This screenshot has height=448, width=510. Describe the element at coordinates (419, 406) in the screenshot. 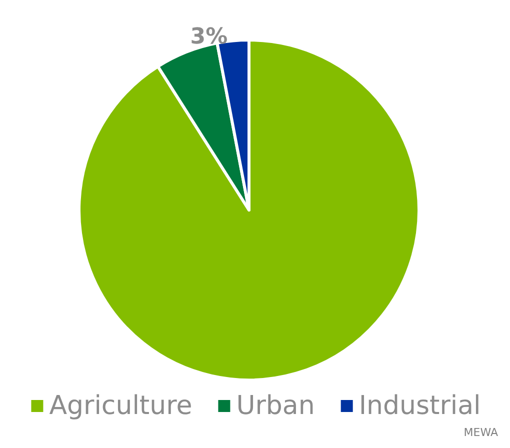

I see `legend-label: Industrial` at that location.